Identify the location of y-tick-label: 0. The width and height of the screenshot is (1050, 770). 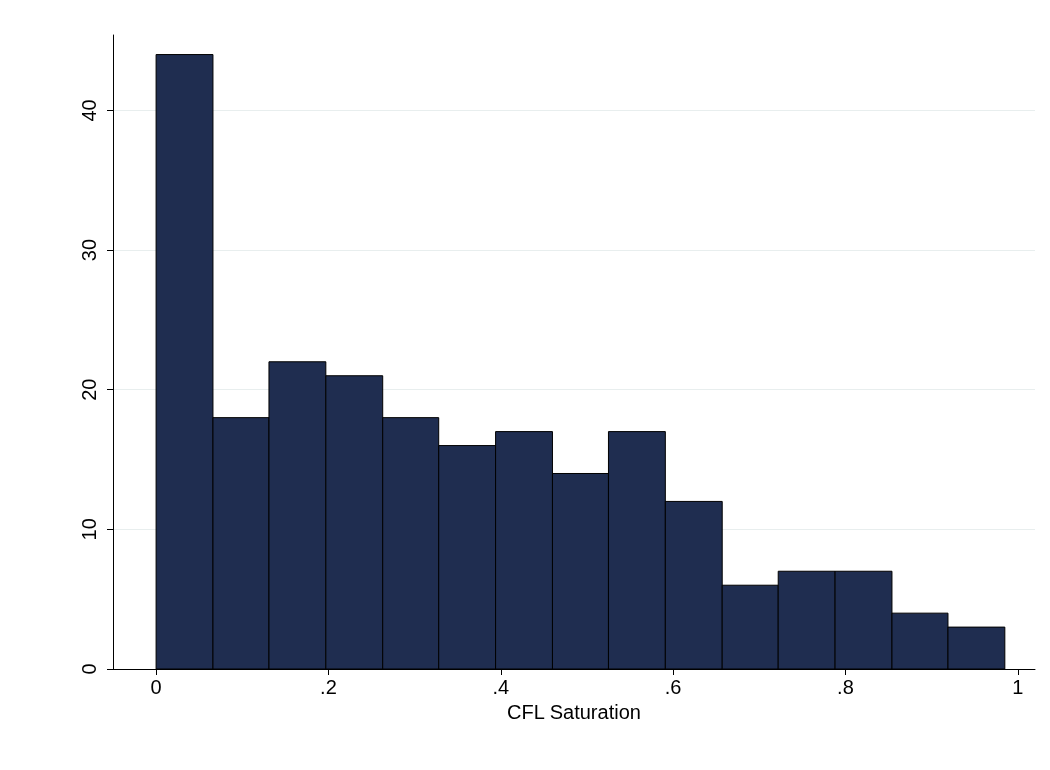
(89, 669).